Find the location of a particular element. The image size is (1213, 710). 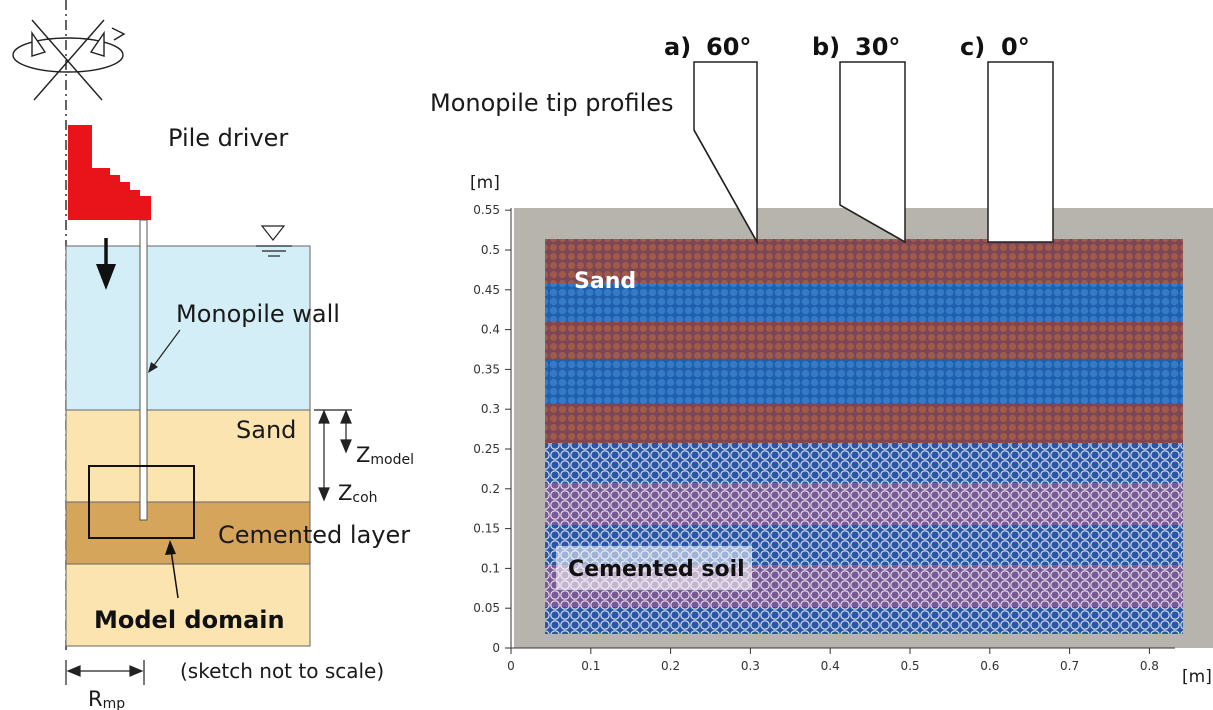

x-tick-label: 0.5 is located at coordinates (909, 666).